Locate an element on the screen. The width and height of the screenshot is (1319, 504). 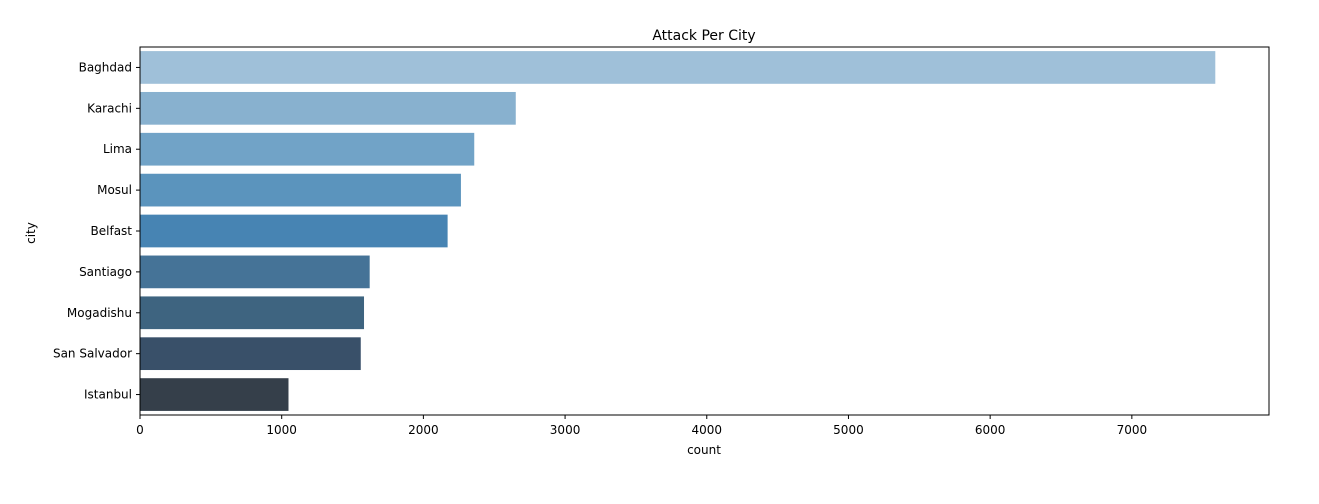
bar-santiago is located at coordinates (255, 272).